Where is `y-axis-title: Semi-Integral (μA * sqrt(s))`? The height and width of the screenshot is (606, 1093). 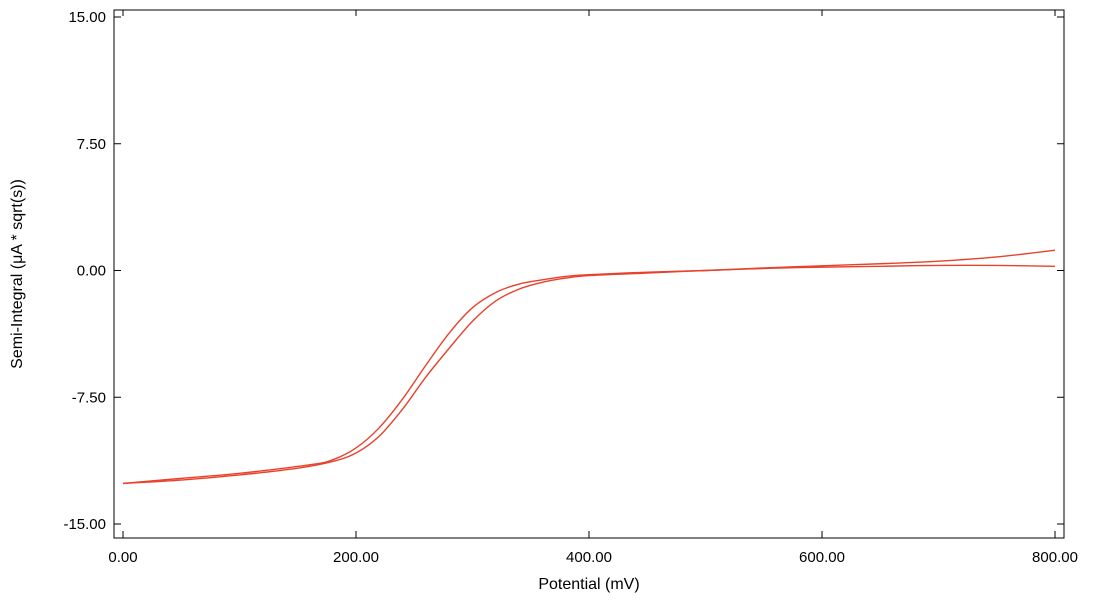 y-axis-title: Semi-Integral (μA * sqrt(s)) is located at coordinates (17, 274).